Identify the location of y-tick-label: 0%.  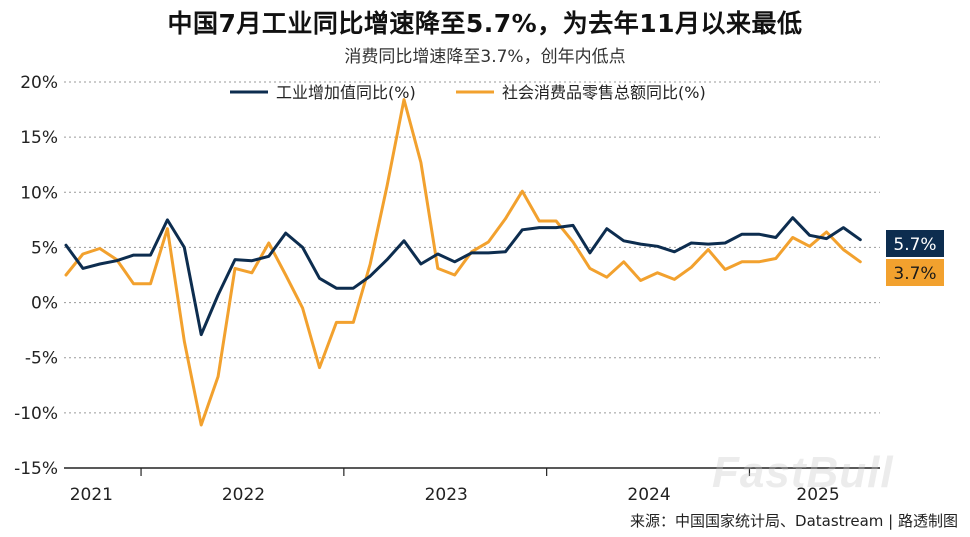
(44, 304).